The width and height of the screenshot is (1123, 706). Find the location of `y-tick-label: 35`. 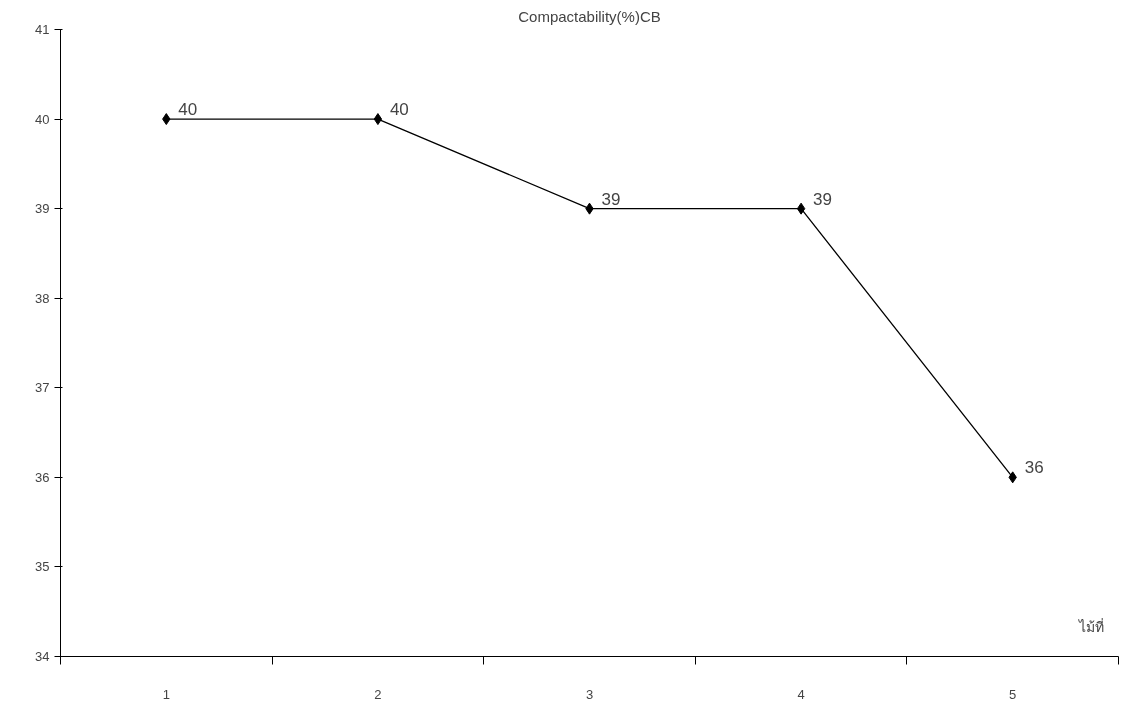

y-tick-label: 35 is located at coordinates (42, 567).